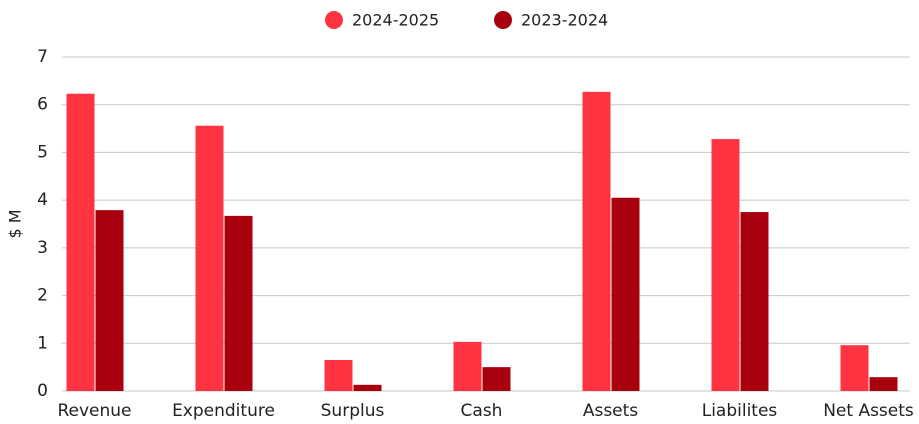 This screenshot has width=919, height=424. I want to click on x-tick-label: Assets, so click(610, 411).